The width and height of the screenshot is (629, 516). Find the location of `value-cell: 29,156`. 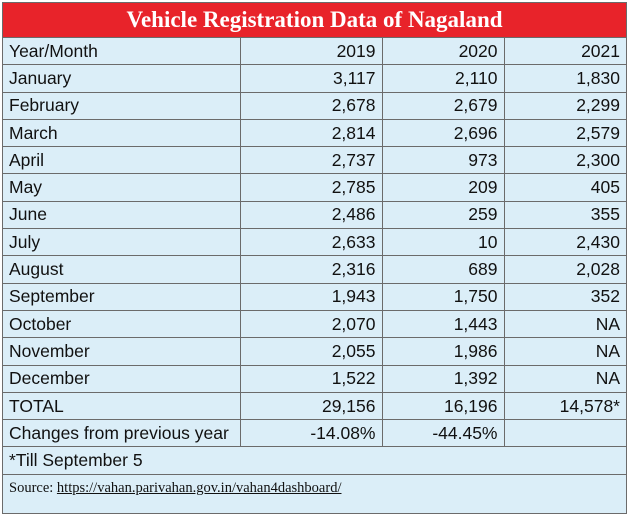

value-cell: 29,156 is located at coordinates (311, 406).